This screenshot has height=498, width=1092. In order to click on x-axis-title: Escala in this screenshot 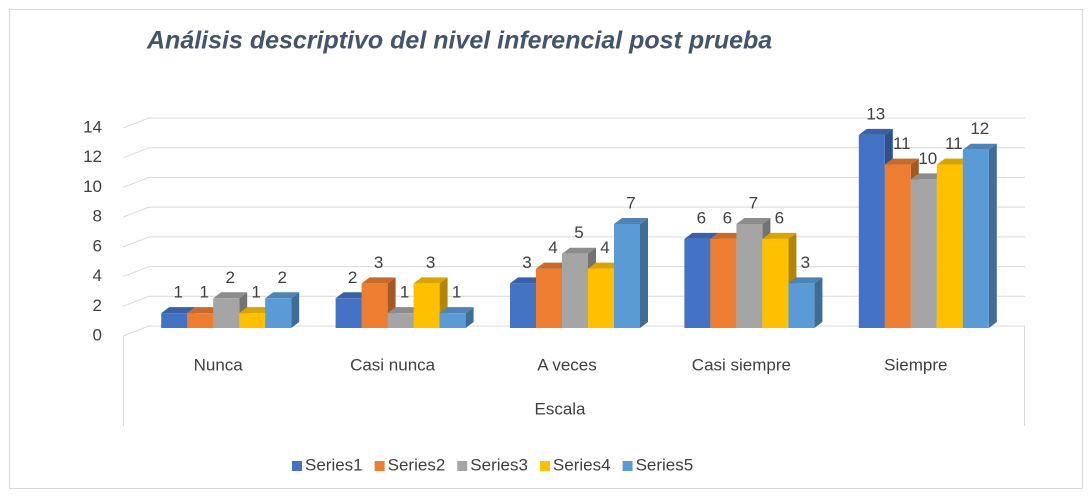, I will do `click(560, 408)`.